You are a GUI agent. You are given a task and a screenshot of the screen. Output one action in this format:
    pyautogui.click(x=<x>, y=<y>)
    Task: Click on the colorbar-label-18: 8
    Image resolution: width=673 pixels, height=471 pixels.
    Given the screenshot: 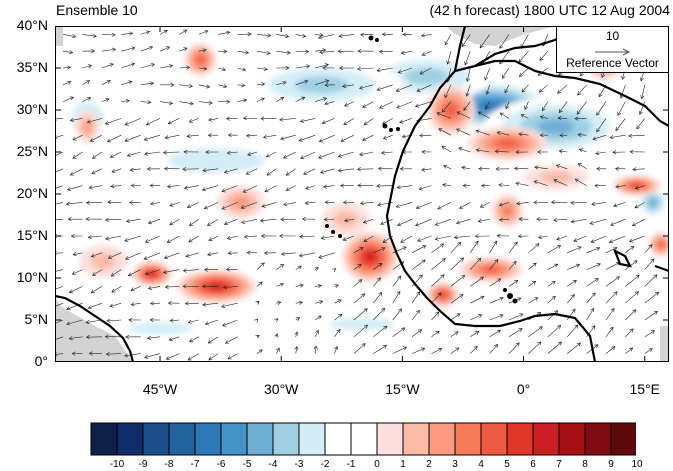 What is the action you would take?
    pyautogui.click(x=585, y=464)
    